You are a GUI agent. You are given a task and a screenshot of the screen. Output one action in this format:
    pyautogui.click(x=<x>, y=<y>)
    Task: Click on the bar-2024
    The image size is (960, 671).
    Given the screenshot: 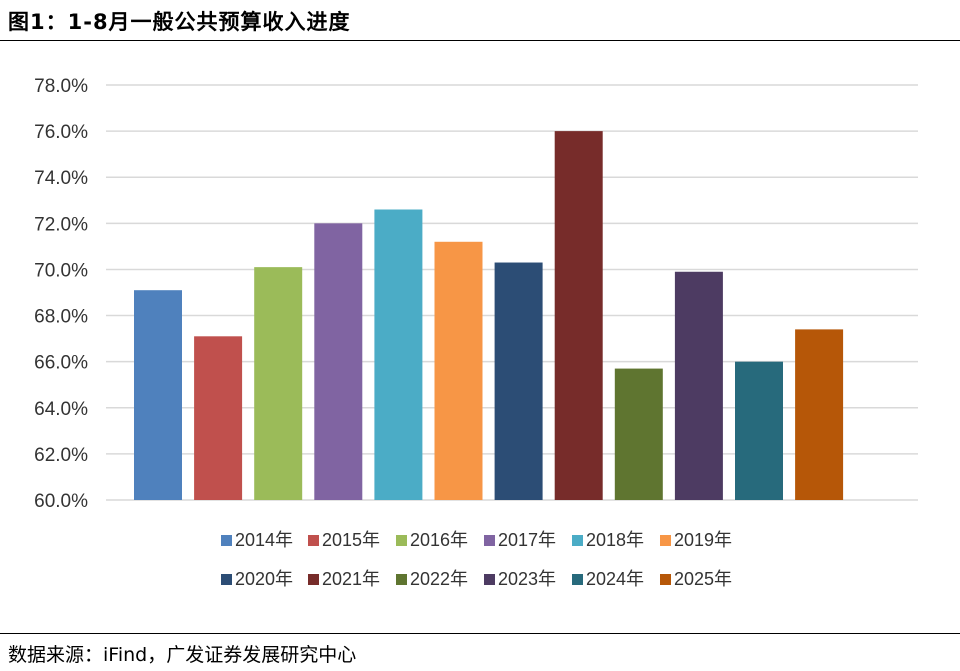 What is the action you would take?
    pyautogui.click(x=759, y=430)
    